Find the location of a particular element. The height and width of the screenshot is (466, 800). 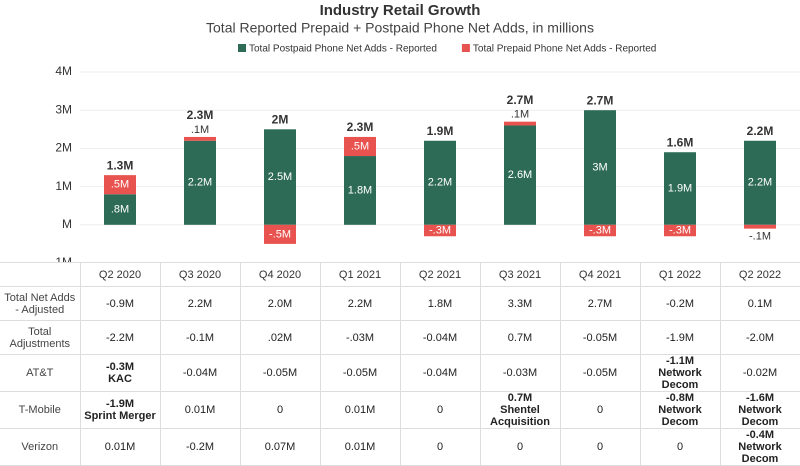

table-cell: 0.7M is located at coordinates (520, 337).